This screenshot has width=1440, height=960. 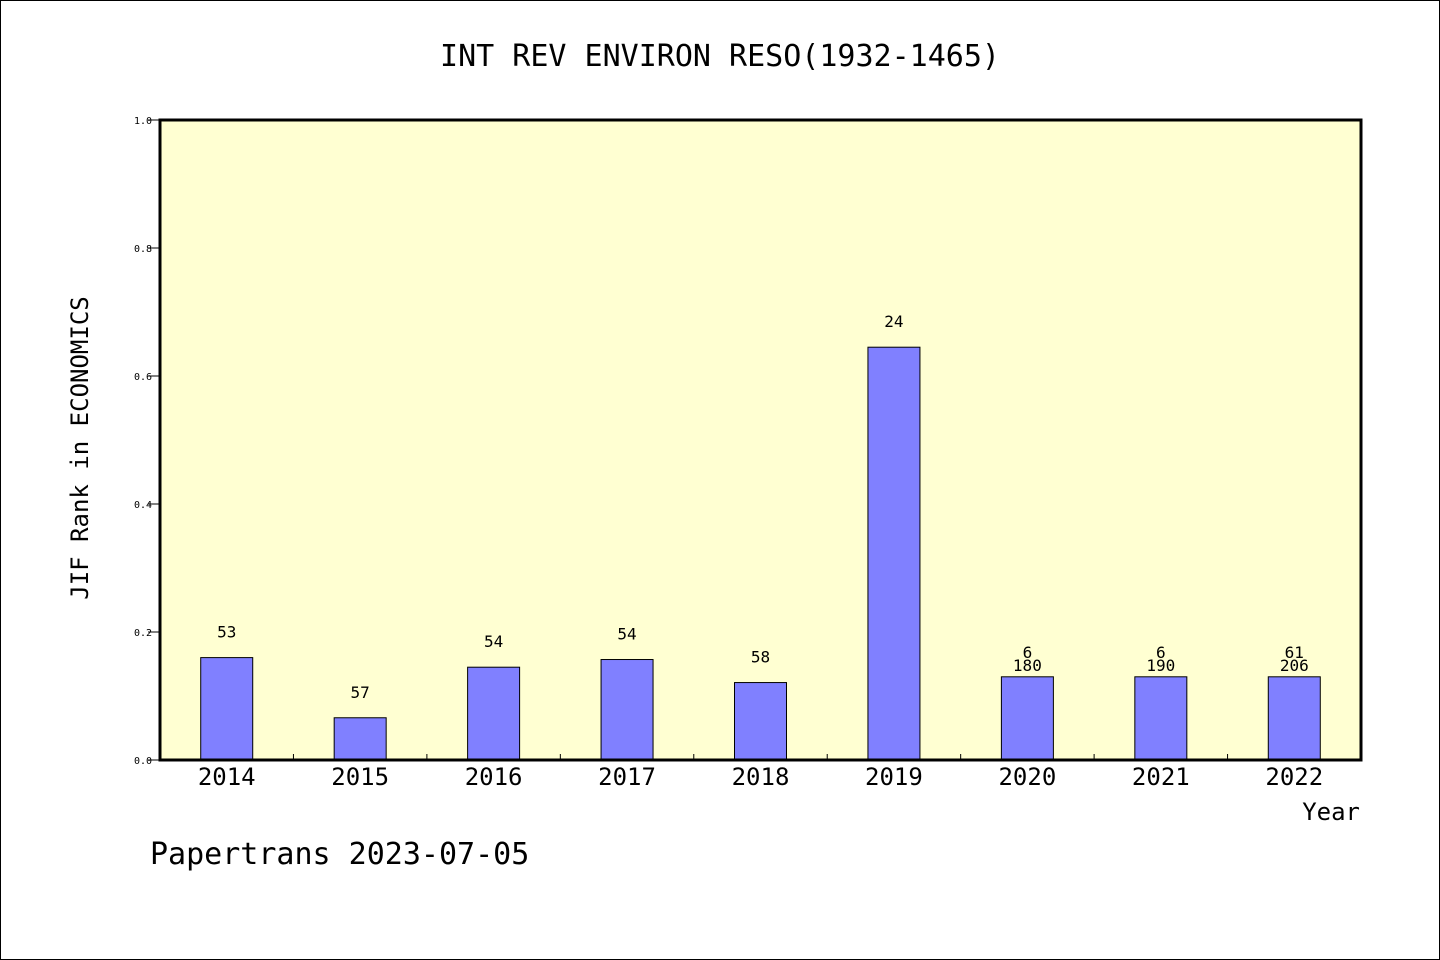 What do you see at coordinates (894, 553) in the screenshot?
I see `bar-2019` at bounding box center [894, 553].